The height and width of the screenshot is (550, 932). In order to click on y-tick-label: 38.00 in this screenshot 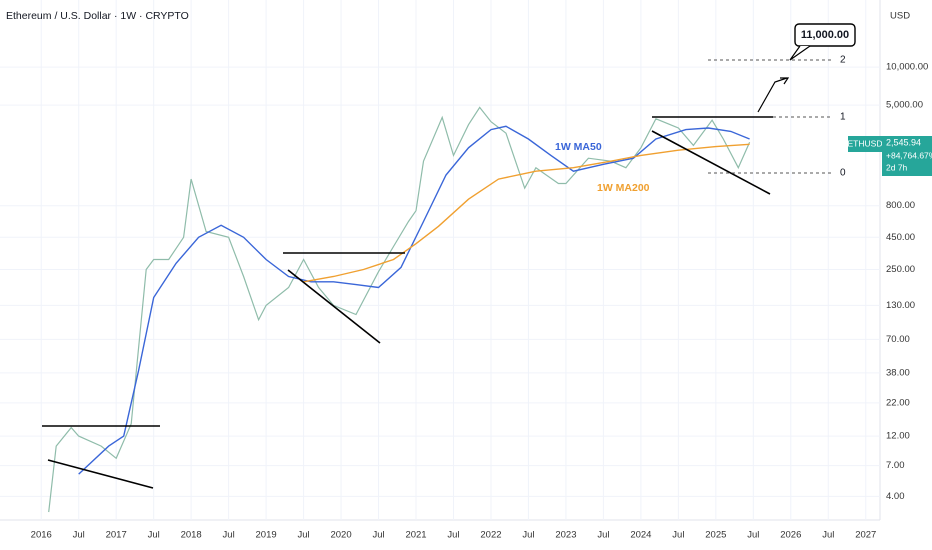, I will do `click(898, 372)`.